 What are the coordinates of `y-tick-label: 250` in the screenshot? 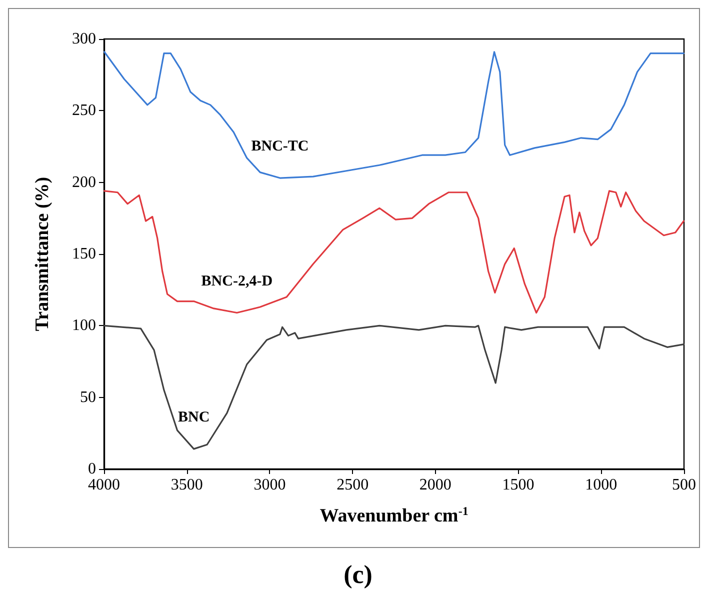 It's located at (84, 111).